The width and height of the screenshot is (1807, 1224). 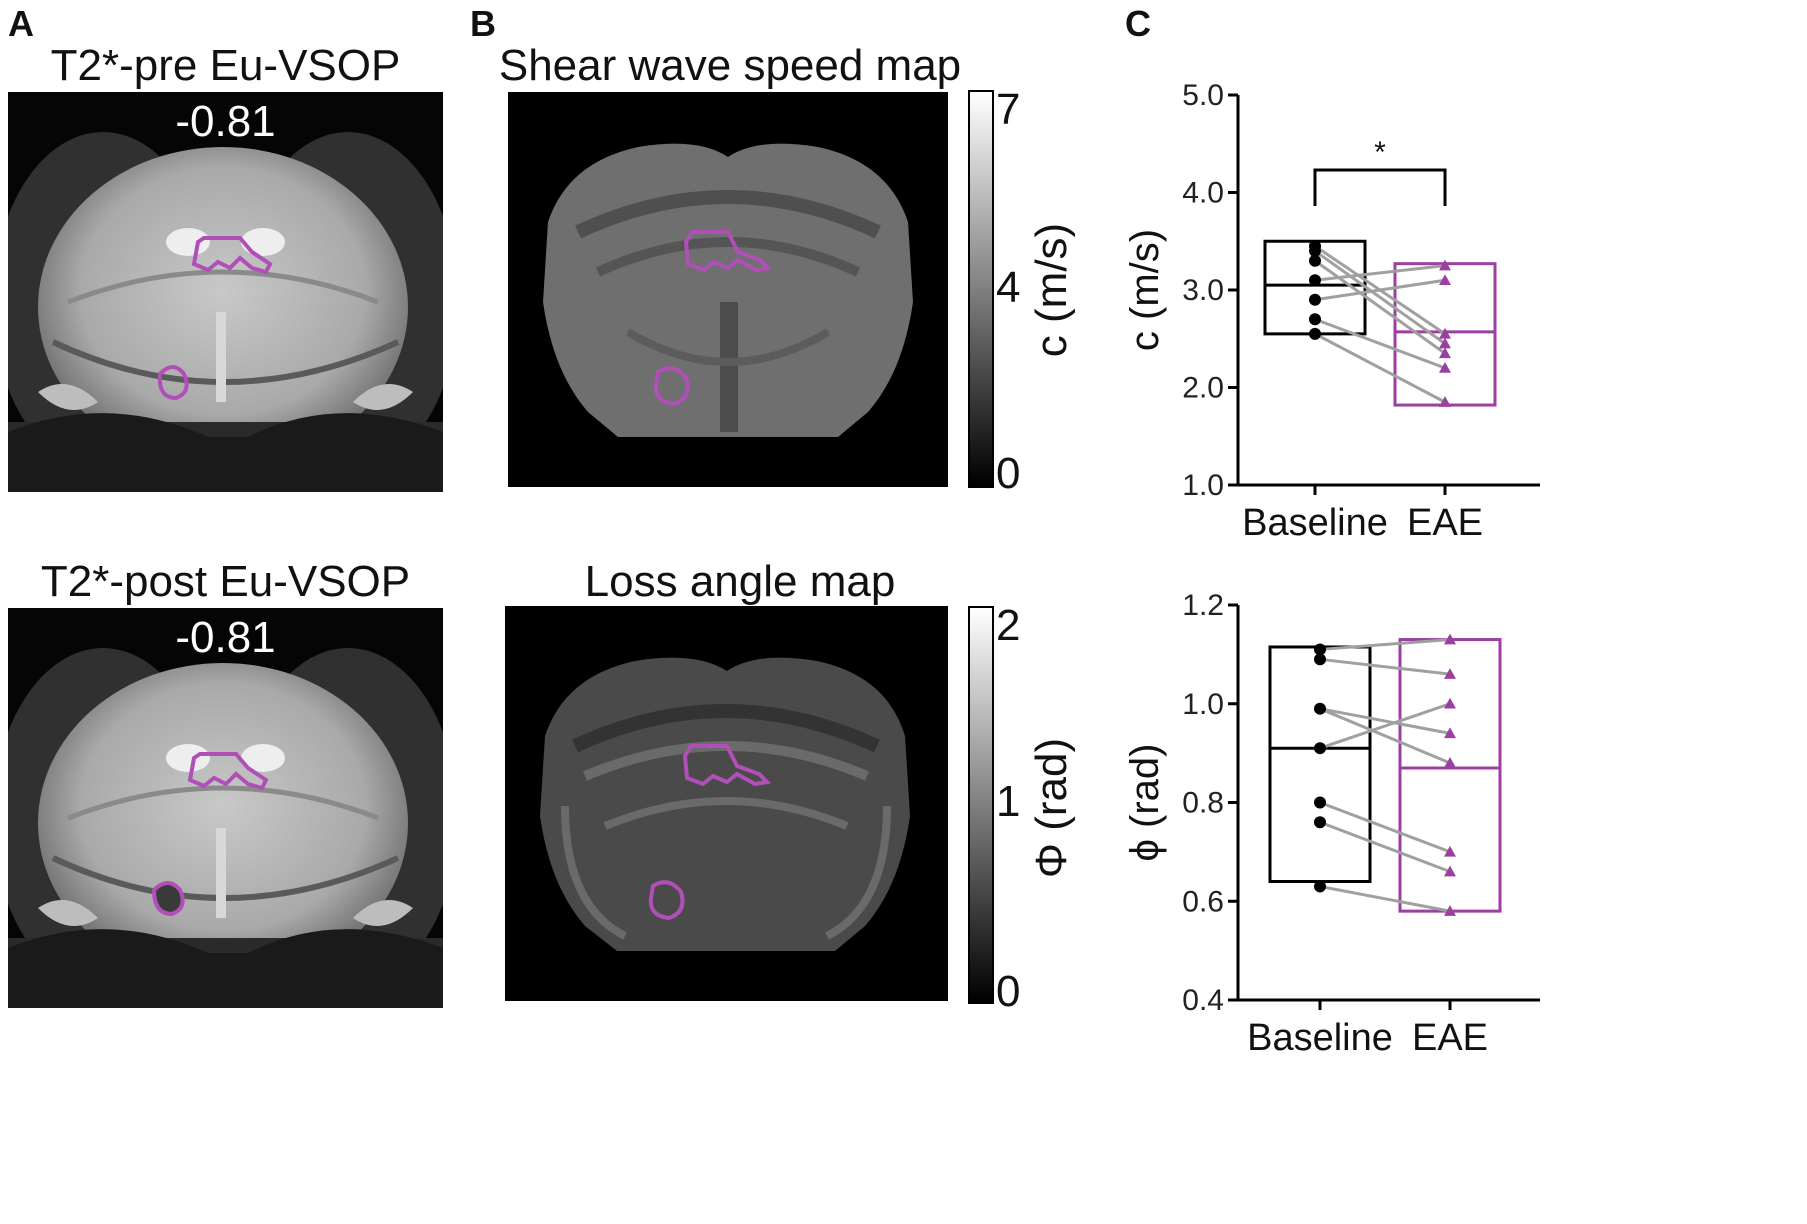 I want to click on loss-angle-map, so click(x=726, y=803).